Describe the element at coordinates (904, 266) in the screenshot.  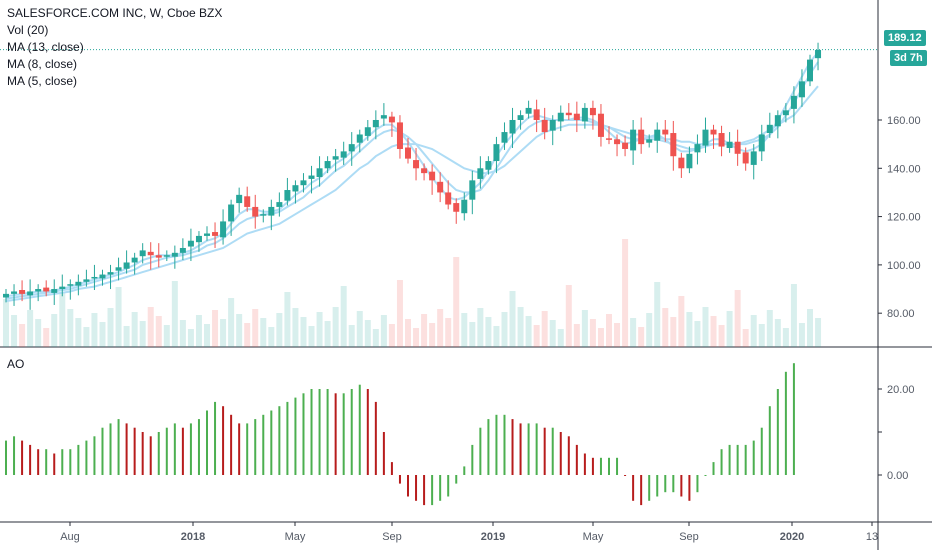
I see `price-tick-label: 100.00` at that location.